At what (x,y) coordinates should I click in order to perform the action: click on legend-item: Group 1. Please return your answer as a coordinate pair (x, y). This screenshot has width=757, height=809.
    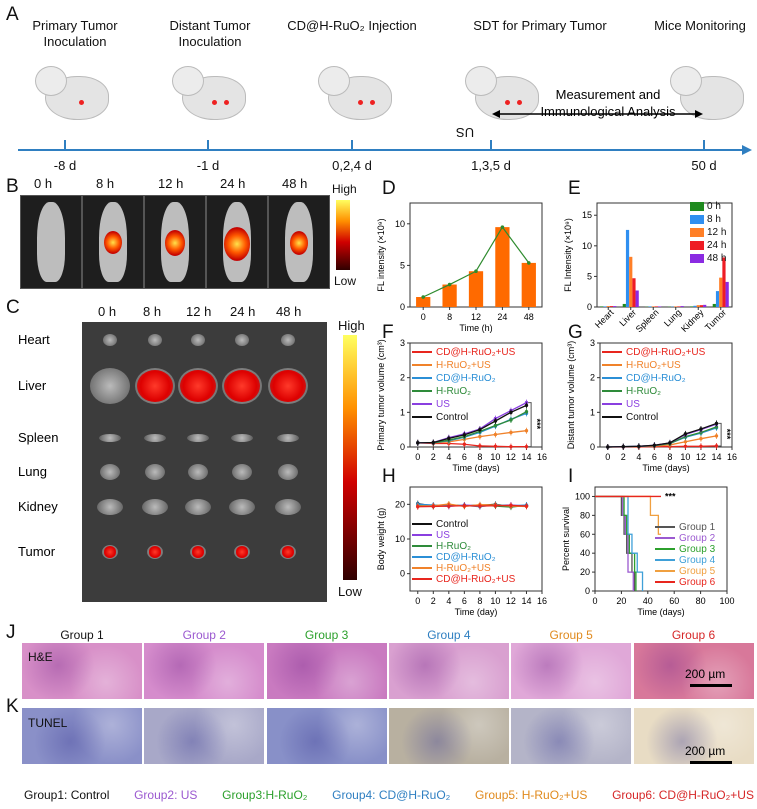
    Looking at the image, I should click on (685, 527).